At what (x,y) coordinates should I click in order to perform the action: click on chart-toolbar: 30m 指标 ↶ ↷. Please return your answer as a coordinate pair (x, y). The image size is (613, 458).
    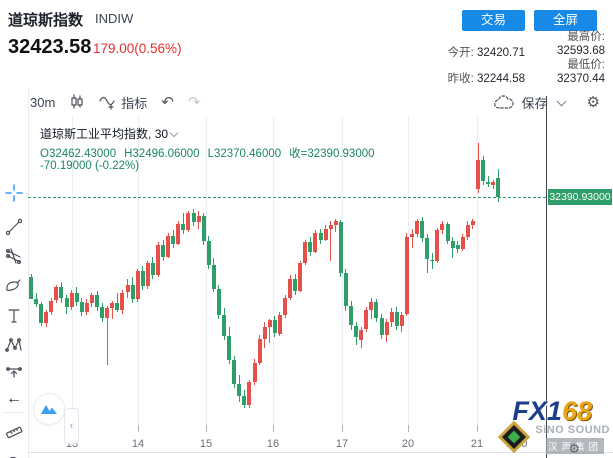
    Looking at the image, I should click on (115, 102).